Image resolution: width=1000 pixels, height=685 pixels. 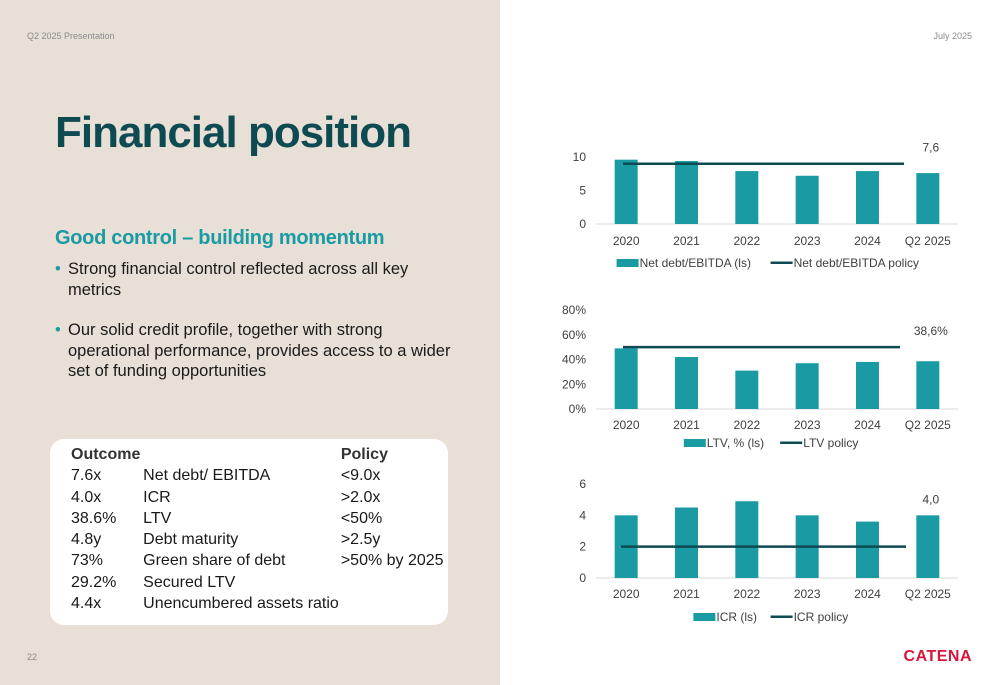 I want to click on metric-cell: ICR, so click(x=157, y=497).